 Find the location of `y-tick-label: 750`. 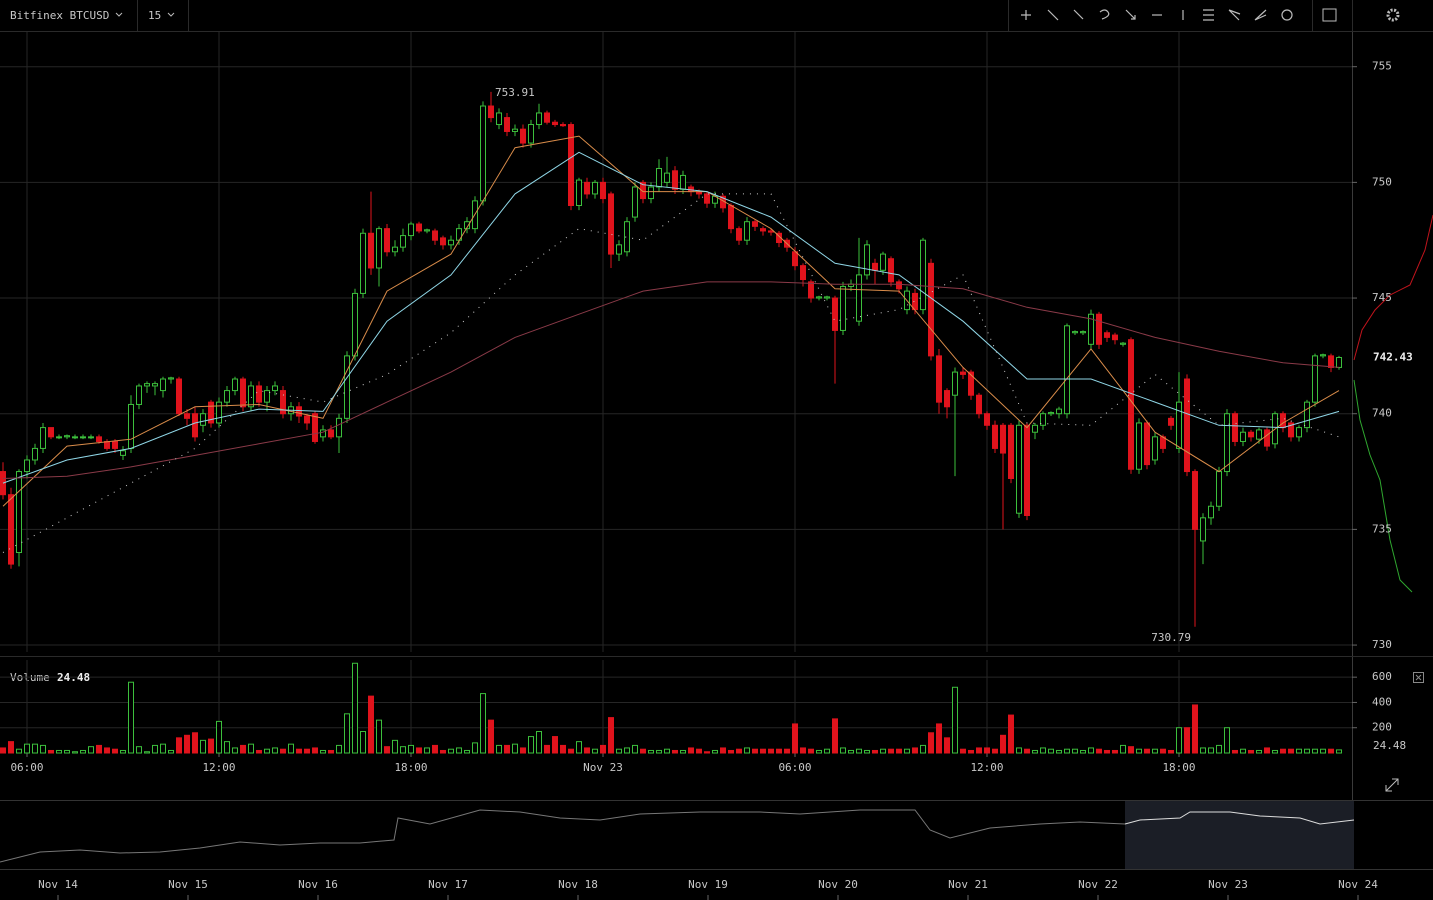

y-tick-label: 750 is located at coordinates (1382, 181).